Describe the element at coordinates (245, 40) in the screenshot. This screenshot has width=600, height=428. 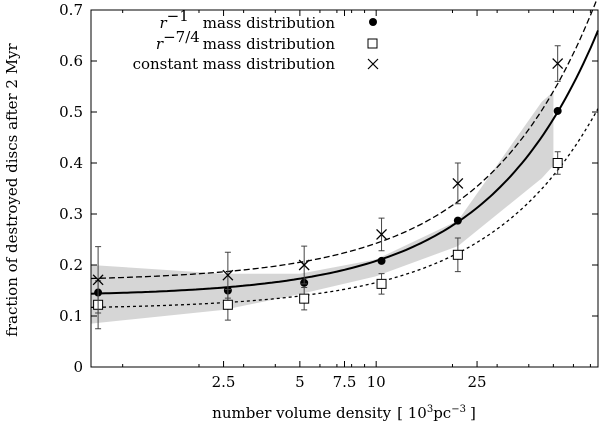
I see `legend-label-r74: r−7/4 mass distribution` at that location.